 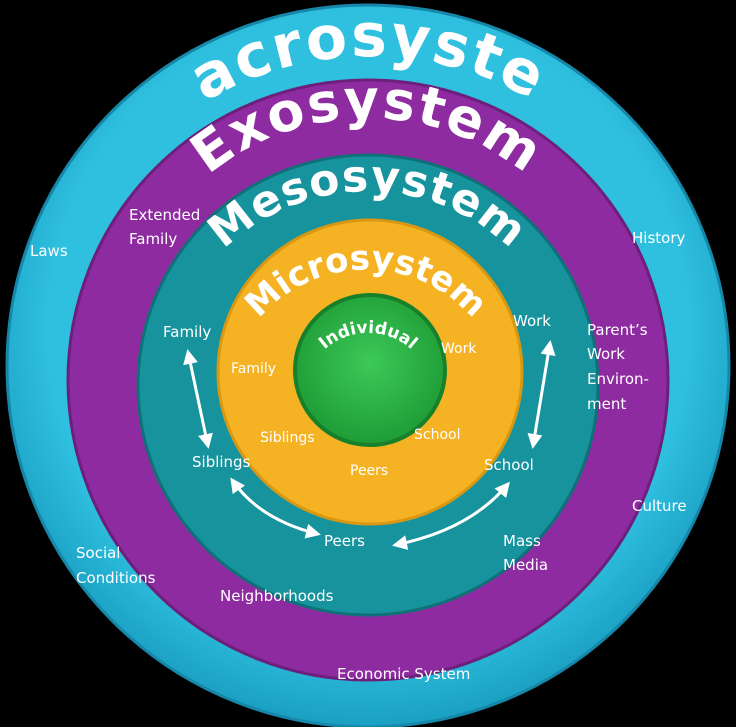 What do you see at coordinates (98, 553) in the screenshot?
I see `macro-label-social-1: Social` at bounding box center [98, 553].